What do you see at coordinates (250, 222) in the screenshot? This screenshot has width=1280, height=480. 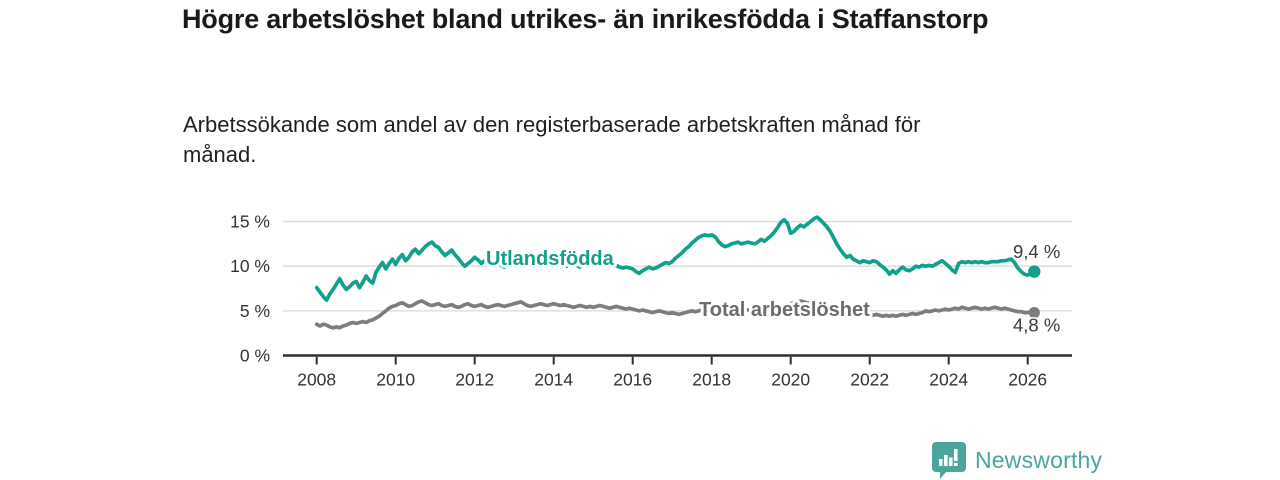 I see `y-tick-label: 15 %` at bounding box center [250, 222].